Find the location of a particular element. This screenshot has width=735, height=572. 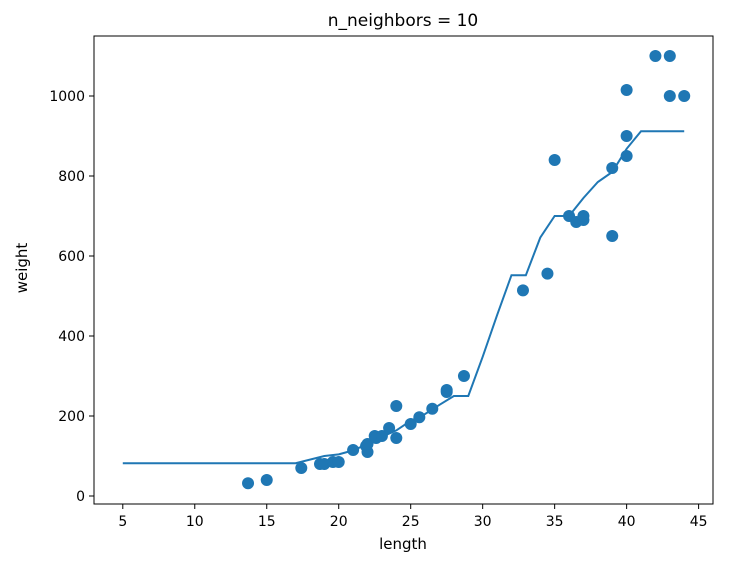

x-tick-label: 30 is located at coordinates (483, 522).